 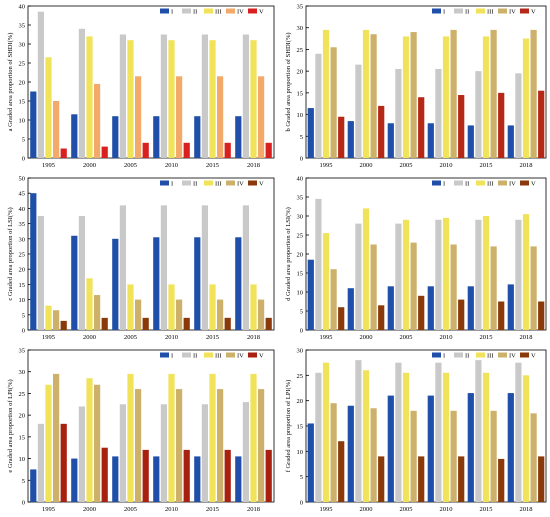 What do you see at coordinates (490, 184) in the screenshot?
I see `legend-label-d-III: III` at bounding box center [490, 184].